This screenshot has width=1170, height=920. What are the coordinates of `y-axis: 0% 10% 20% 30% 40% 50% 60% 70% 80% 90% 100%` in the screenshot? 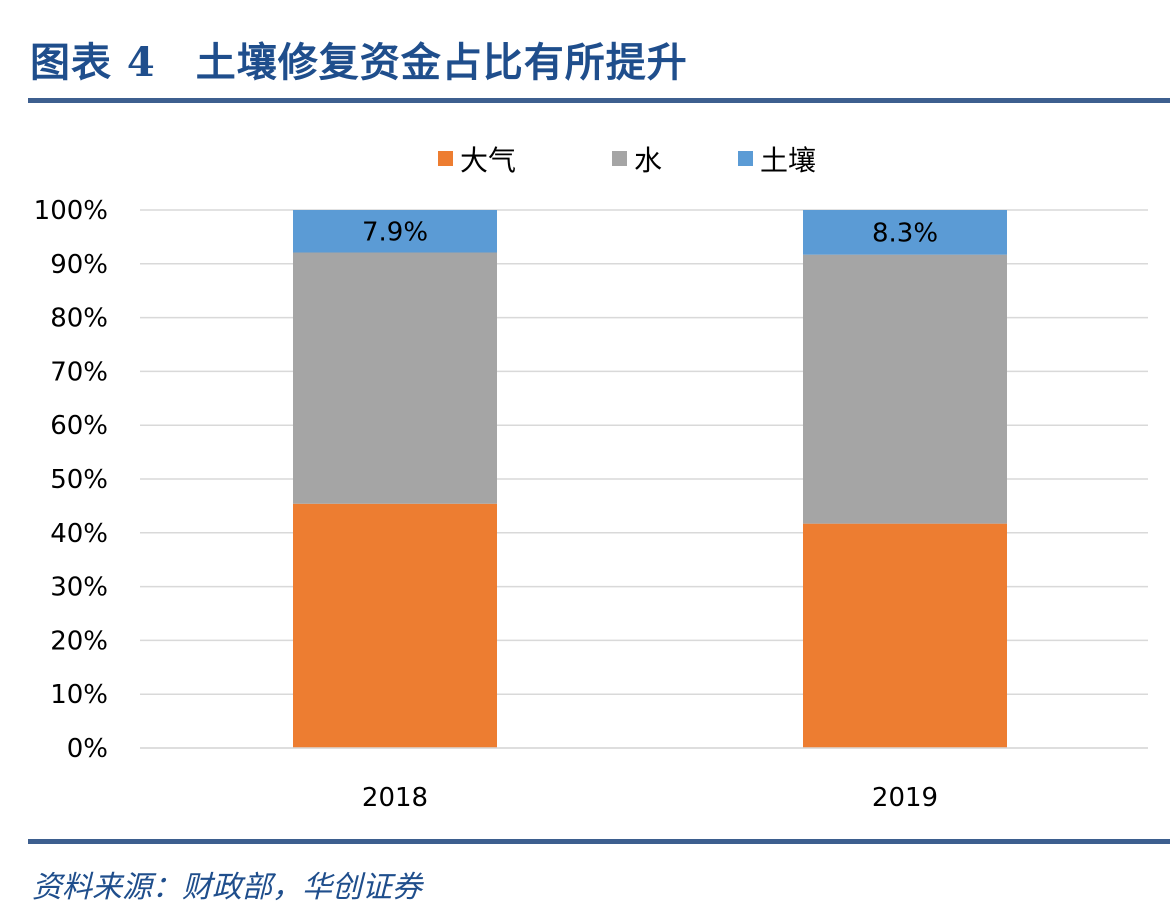 It's located at (71, 480).